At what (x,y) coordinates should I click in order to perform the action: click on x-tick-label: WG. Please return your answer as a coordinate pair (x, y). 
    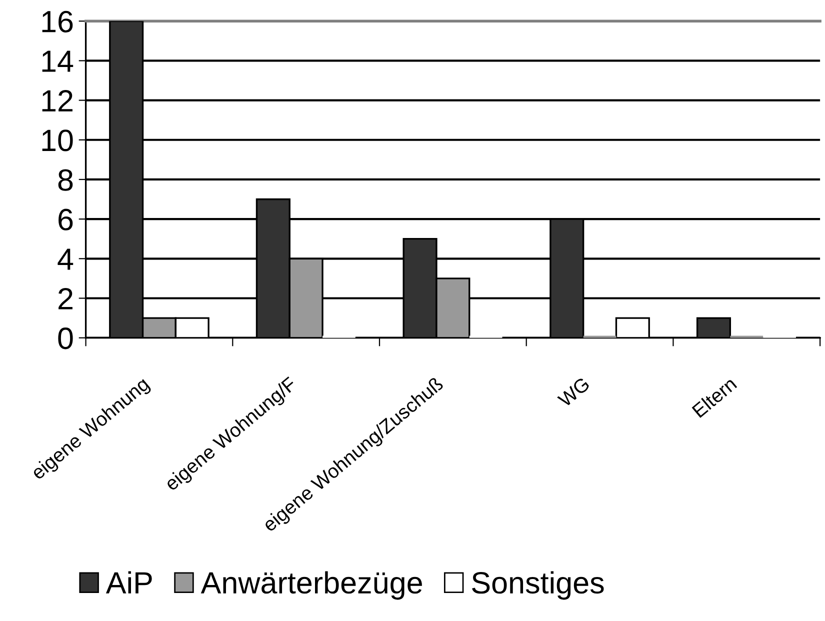
    Looking at the image, I should click on (573, 392).